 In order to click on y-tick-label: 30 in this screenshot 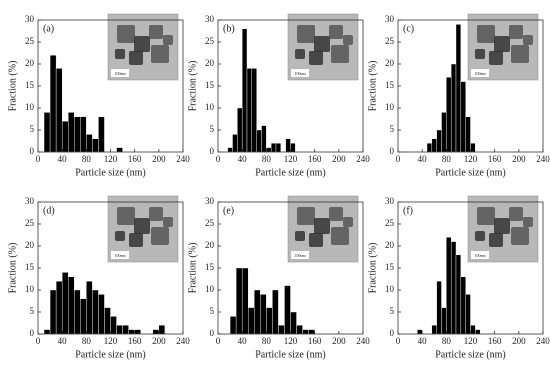, I will do `click(30, 19)`.